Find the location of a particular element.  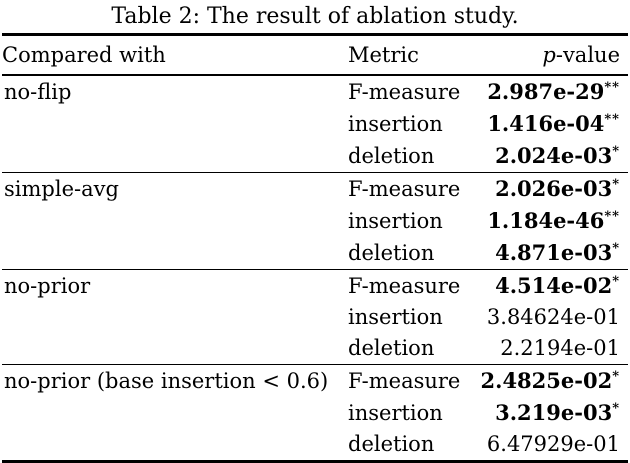

p-value-cell: 2.987e-29** is located at coordinates (547, 91).